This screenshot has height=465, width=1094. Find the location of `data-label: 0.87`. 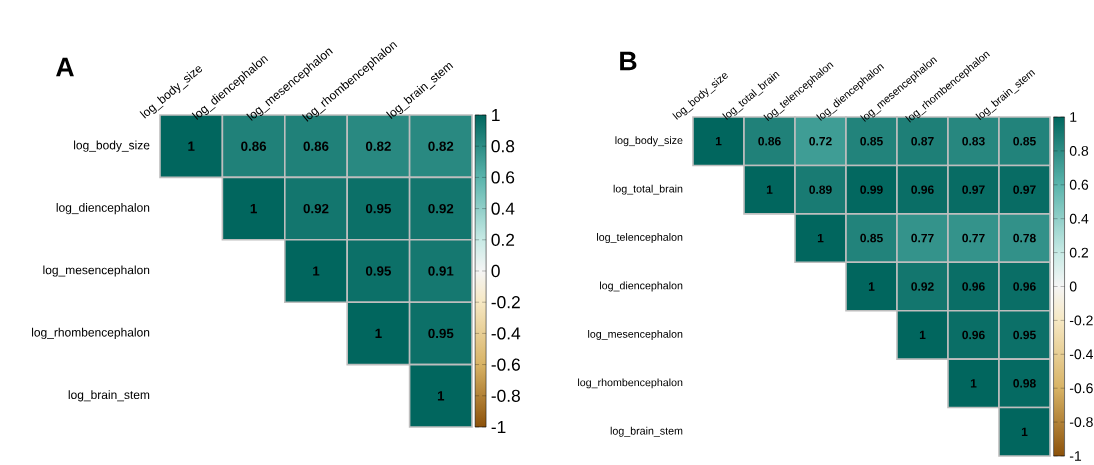

data-label: 0.87 is located at coordinates (922, 141).